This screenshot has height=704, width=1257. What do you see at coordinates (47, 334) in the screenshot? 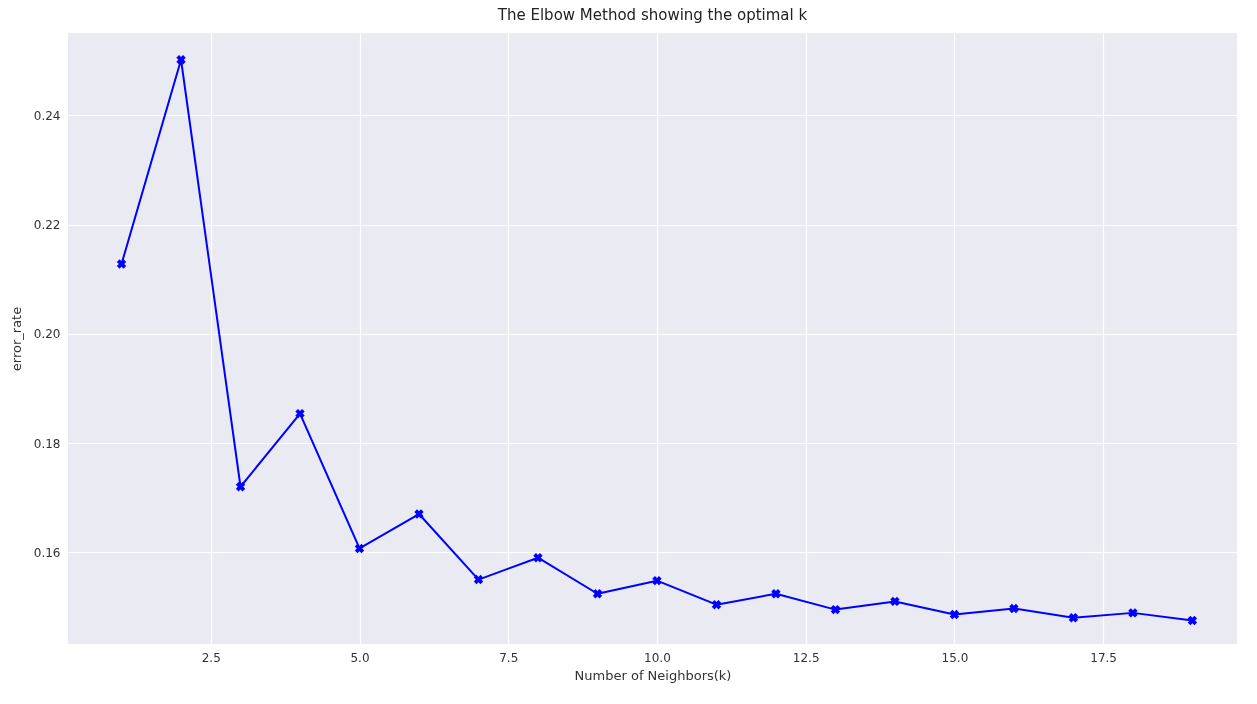
I see `y-tick-label: 0.20` at bounding box center [47, 334].